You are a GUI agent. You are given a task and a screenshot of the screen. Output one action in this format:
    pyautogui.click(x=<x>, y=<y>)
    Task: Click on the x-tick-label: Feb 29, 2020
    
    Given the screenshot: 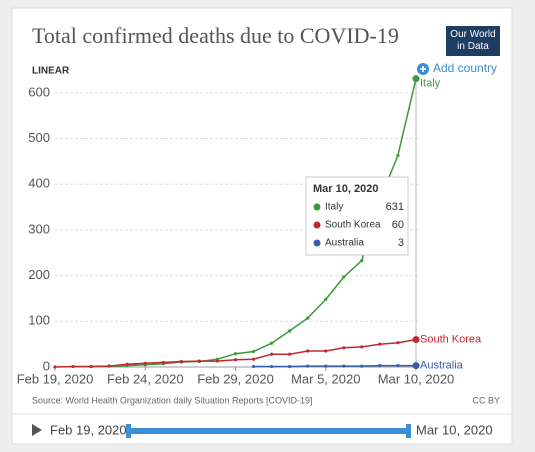 What is the action you would take?
    pyautogui.click(x=235, y=378)
    